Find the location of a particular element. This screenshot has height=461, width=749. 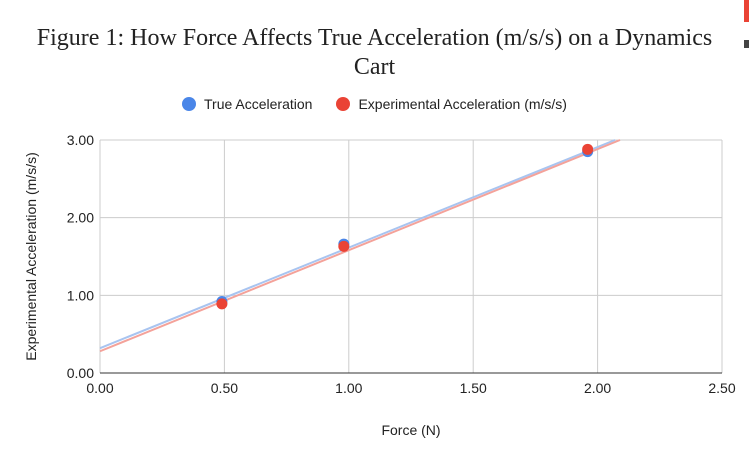

y-axis-label: Experimental Acceleration (m/s/s) is located at coordinates (31, 256).